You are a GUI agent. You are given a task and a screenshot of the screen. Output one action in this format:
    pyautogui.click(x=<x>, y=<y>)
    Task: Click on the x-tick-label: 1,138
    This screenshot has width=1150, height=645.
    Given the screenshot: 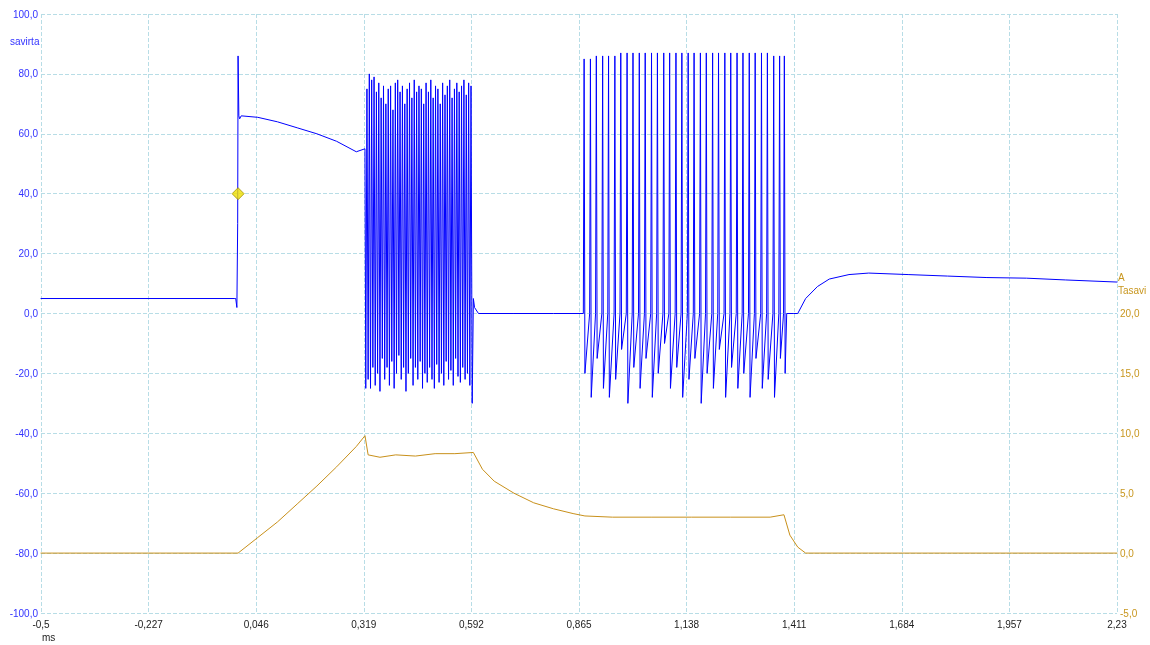 What is the action you would take?
    pyautogui.click(x=687, y=624)
    